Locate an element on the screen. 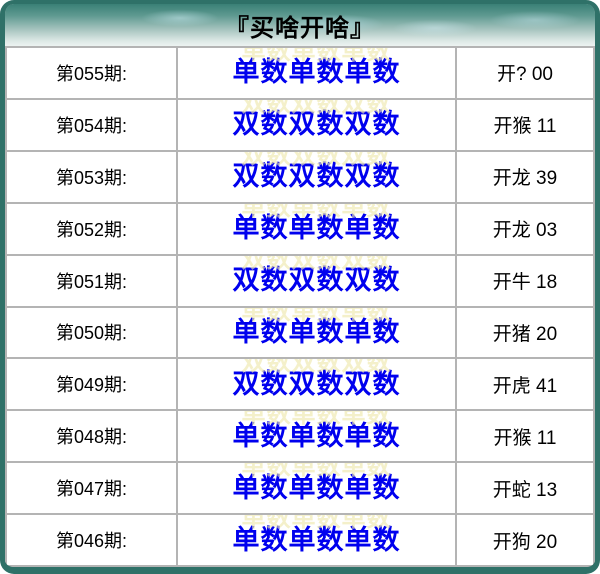 The height and width of the screenshot is (574, 600). period-cell: 第053期: is located at coordinates (91, 176).